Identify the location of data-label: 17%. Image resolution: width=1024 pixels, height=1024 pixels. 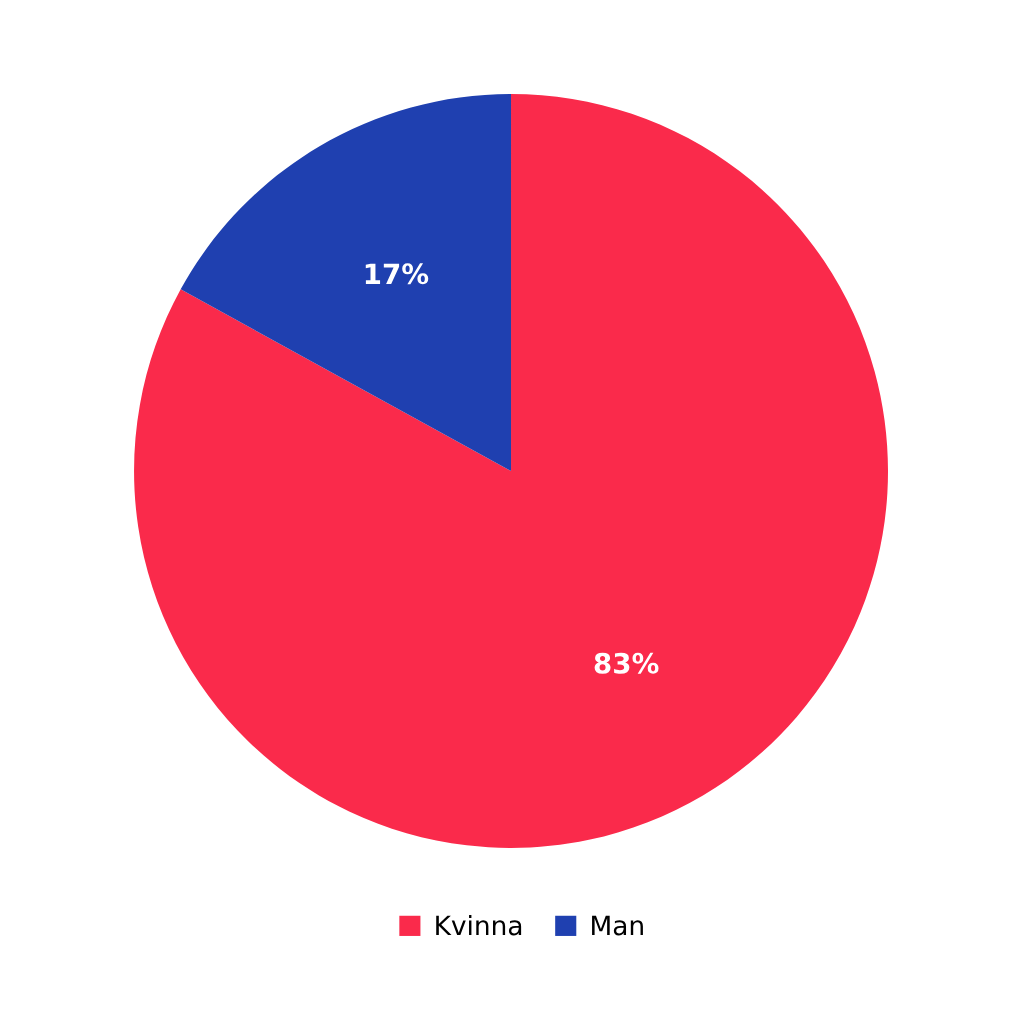
(397, 274).